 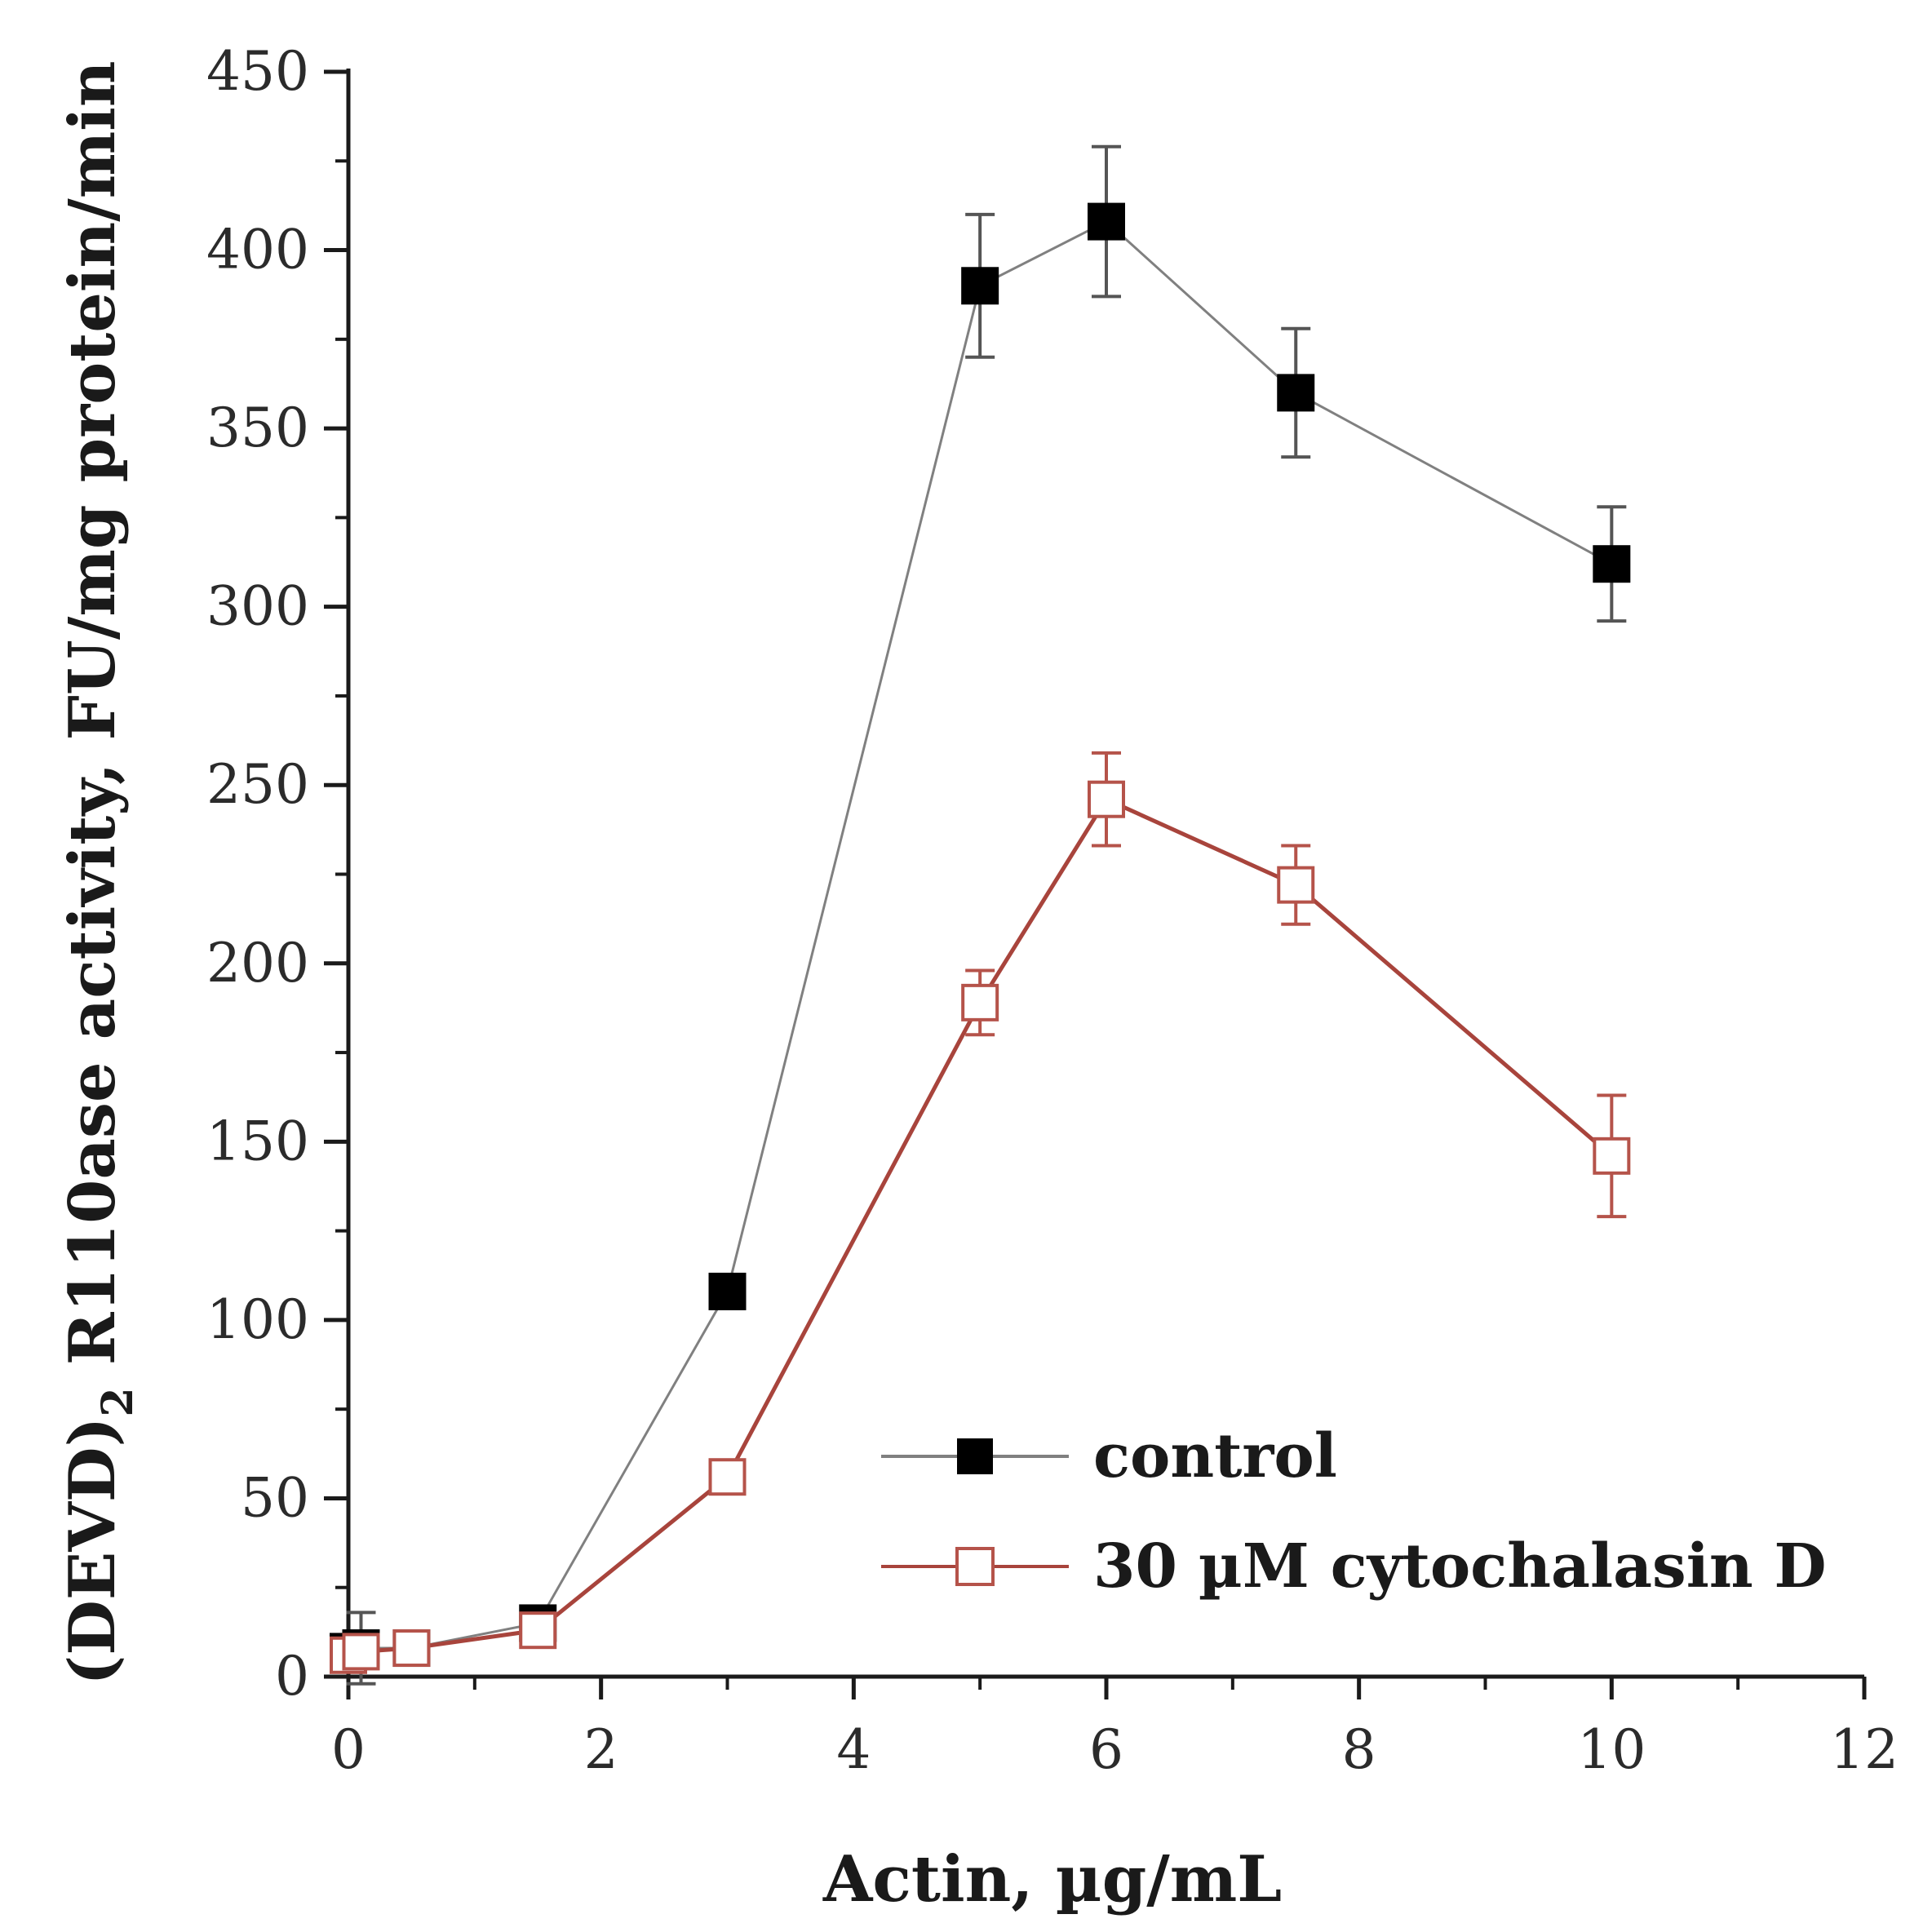 What do you see at coordinates (1611, 1749) in the screenshot?
I see `x-tick-label: 10` at bounding box center [1611, 1749].